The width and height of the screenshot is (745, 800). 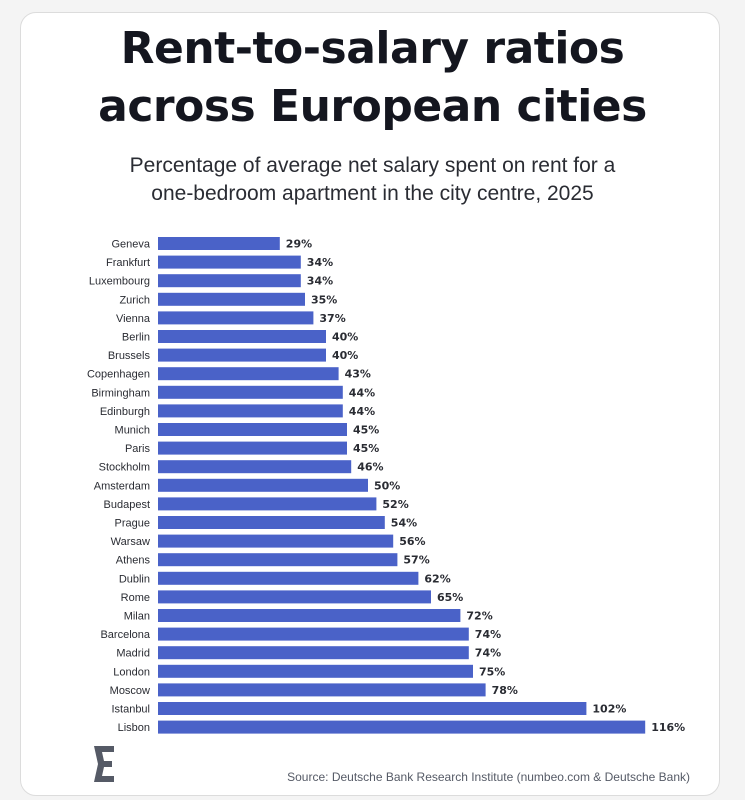 I want to click on bar-vienna, so click(x=236, y=318).